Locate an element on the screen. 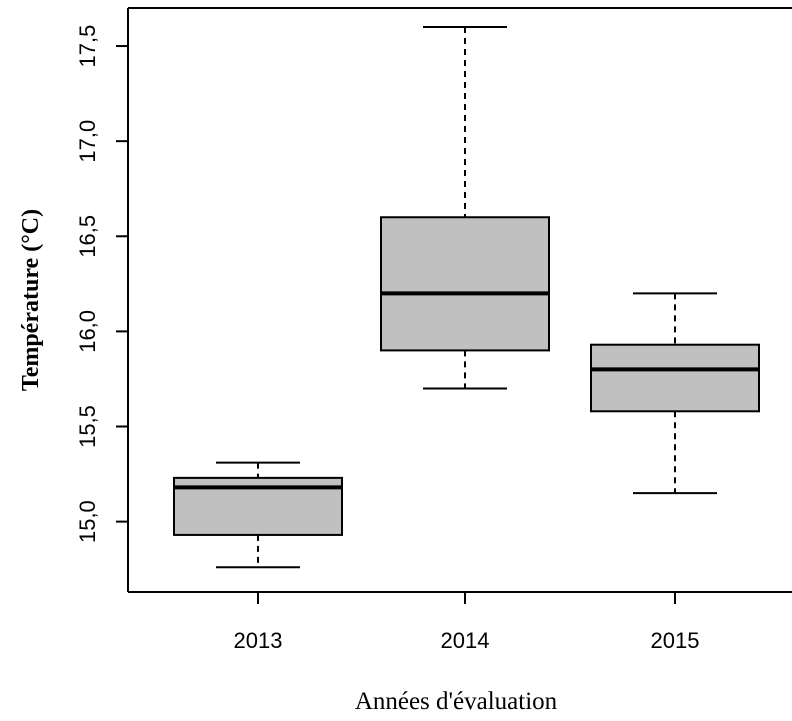 Image resolution: width=792 pixels, height=721 pixels. y-tick-label: 15,0 is located at coordinates (87, 521).